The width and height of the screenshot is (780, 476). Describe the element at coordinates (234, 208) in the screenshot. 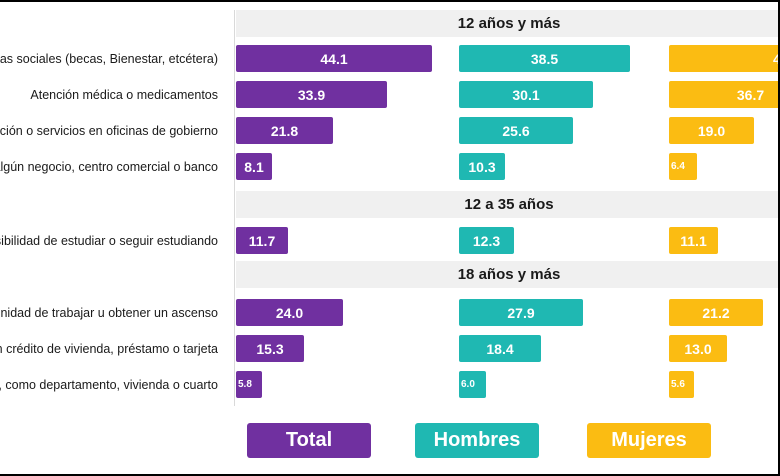

I see `axis-divider` at that location.